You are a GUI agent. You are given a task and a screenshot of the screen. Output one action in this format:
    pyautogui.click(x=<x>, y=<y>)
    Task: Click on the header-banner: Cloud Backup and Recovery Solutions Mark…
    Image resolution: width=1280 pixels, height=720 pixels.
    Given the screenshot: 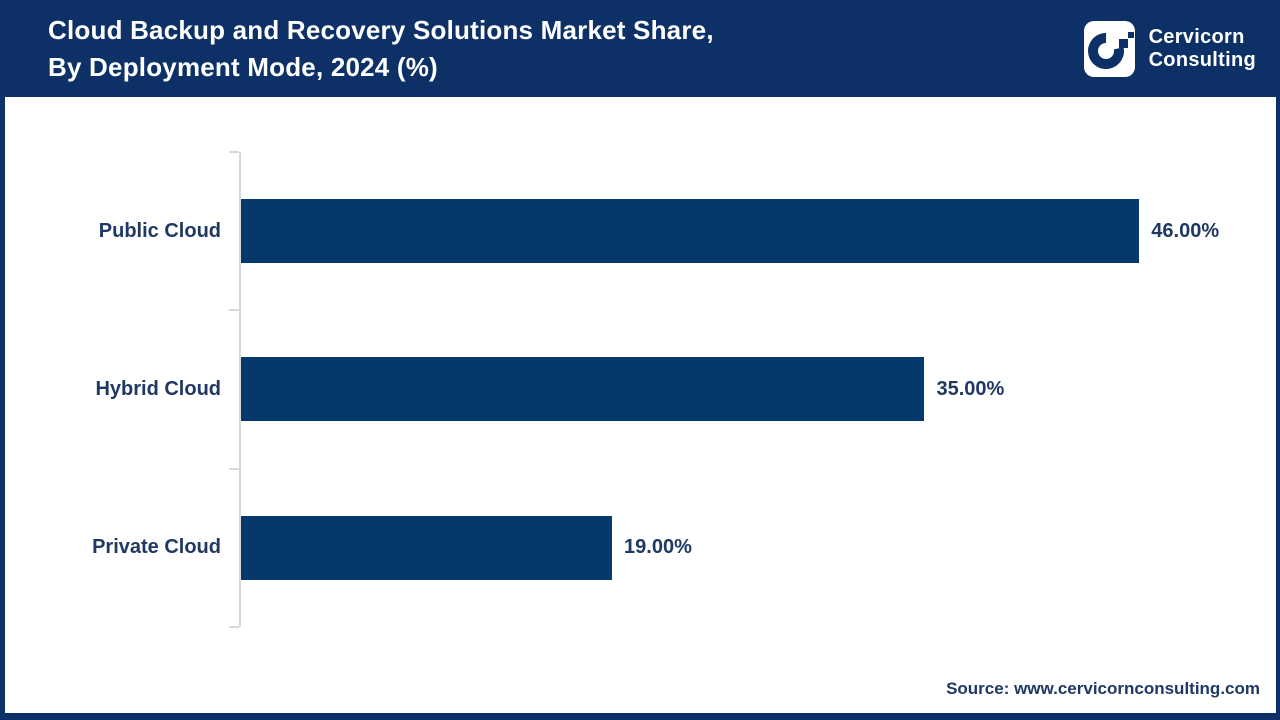 What is the action you would take?
    pyautogui.click(x=640, y=48)
    